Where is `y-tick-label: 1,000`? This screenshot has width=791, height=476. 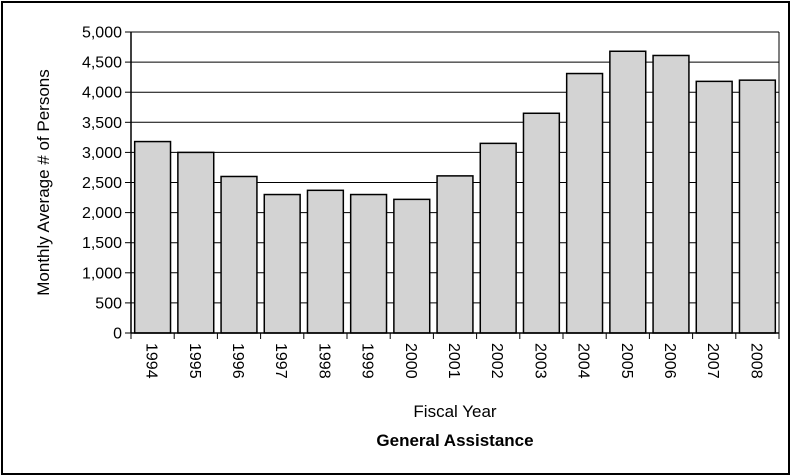 y-tick-label: 1,000 is located at coordinates (102, 273).